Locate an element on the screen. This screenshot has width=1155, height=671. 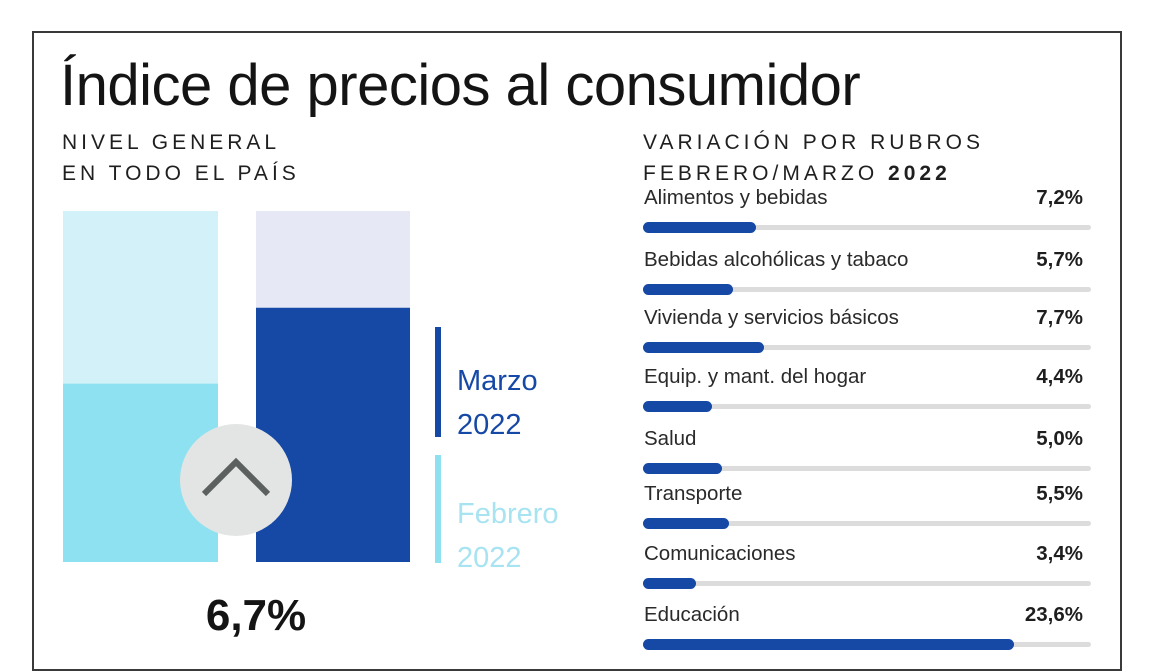
left-subheading: NIVEL GENERAL EN TODO EL PAÍS is located at coordinates (181, 158).